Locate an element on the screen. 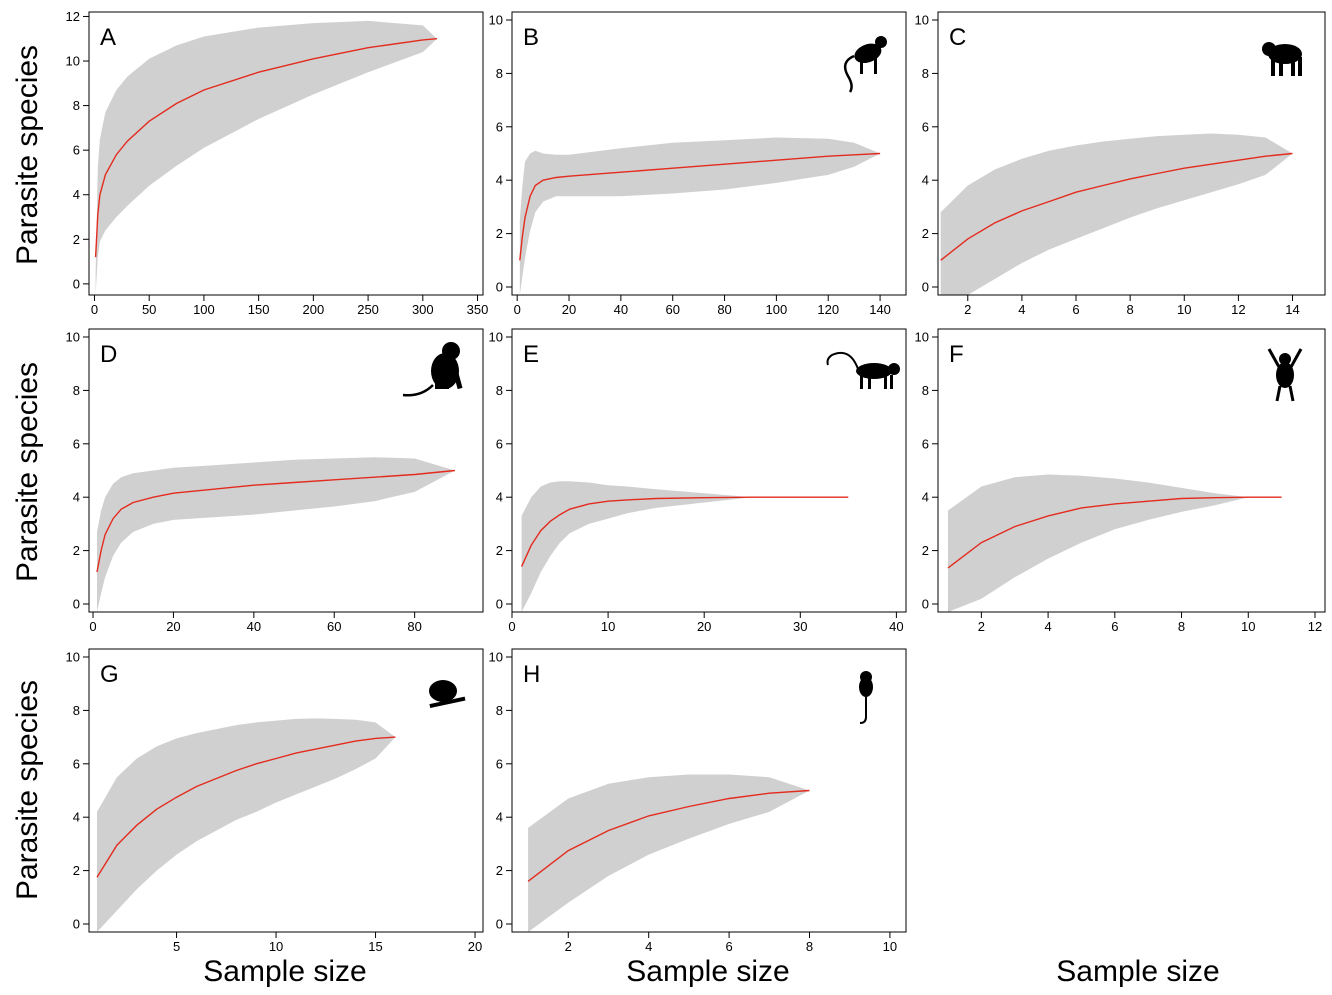  icon-tail is located at coordinates (863, 710).